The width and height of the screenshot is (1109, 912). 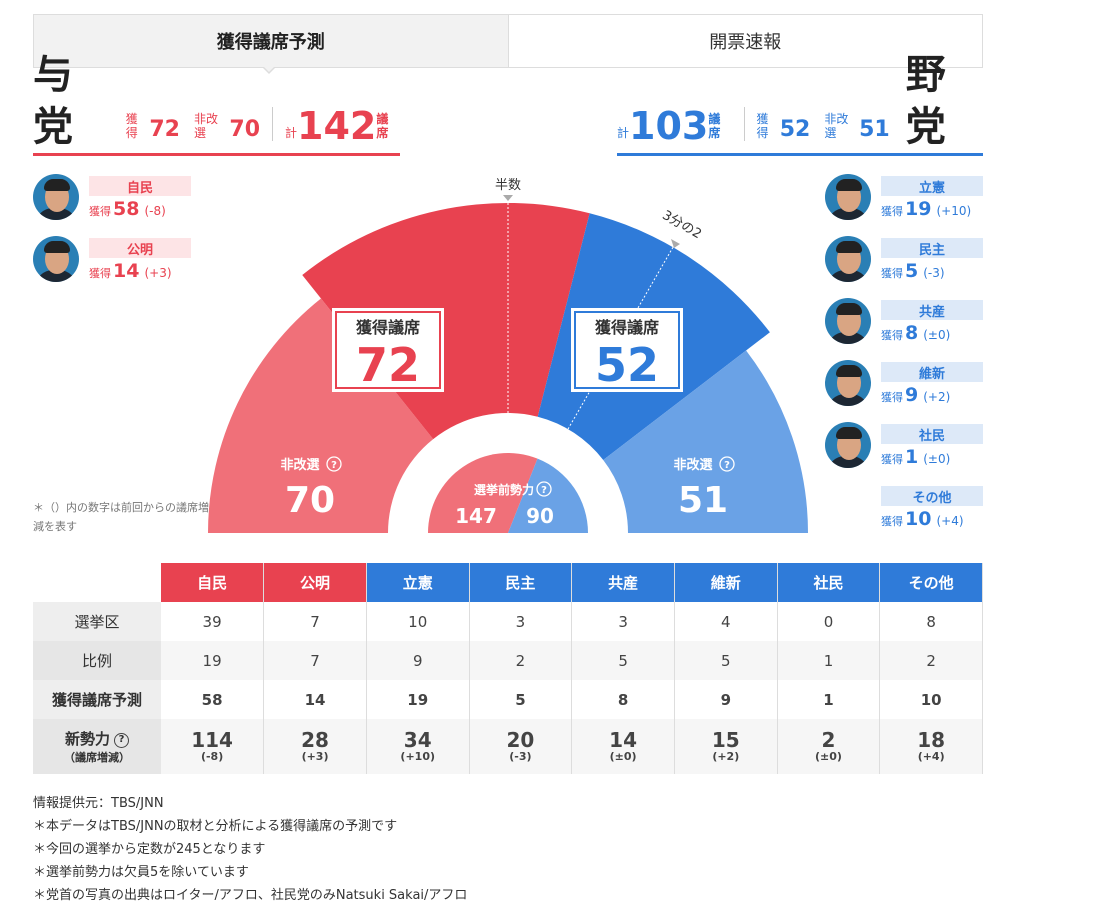 I want to click on party-card-jcp: 共産 獲得 8 (±0), so click(x=905, y=323).